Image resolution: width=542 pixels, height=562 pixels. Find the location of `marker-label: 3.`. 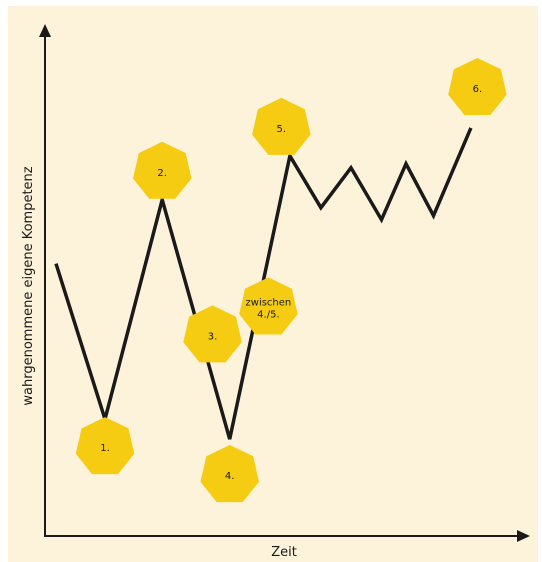

marker-label: 3. is located at coordinates (213, 336).